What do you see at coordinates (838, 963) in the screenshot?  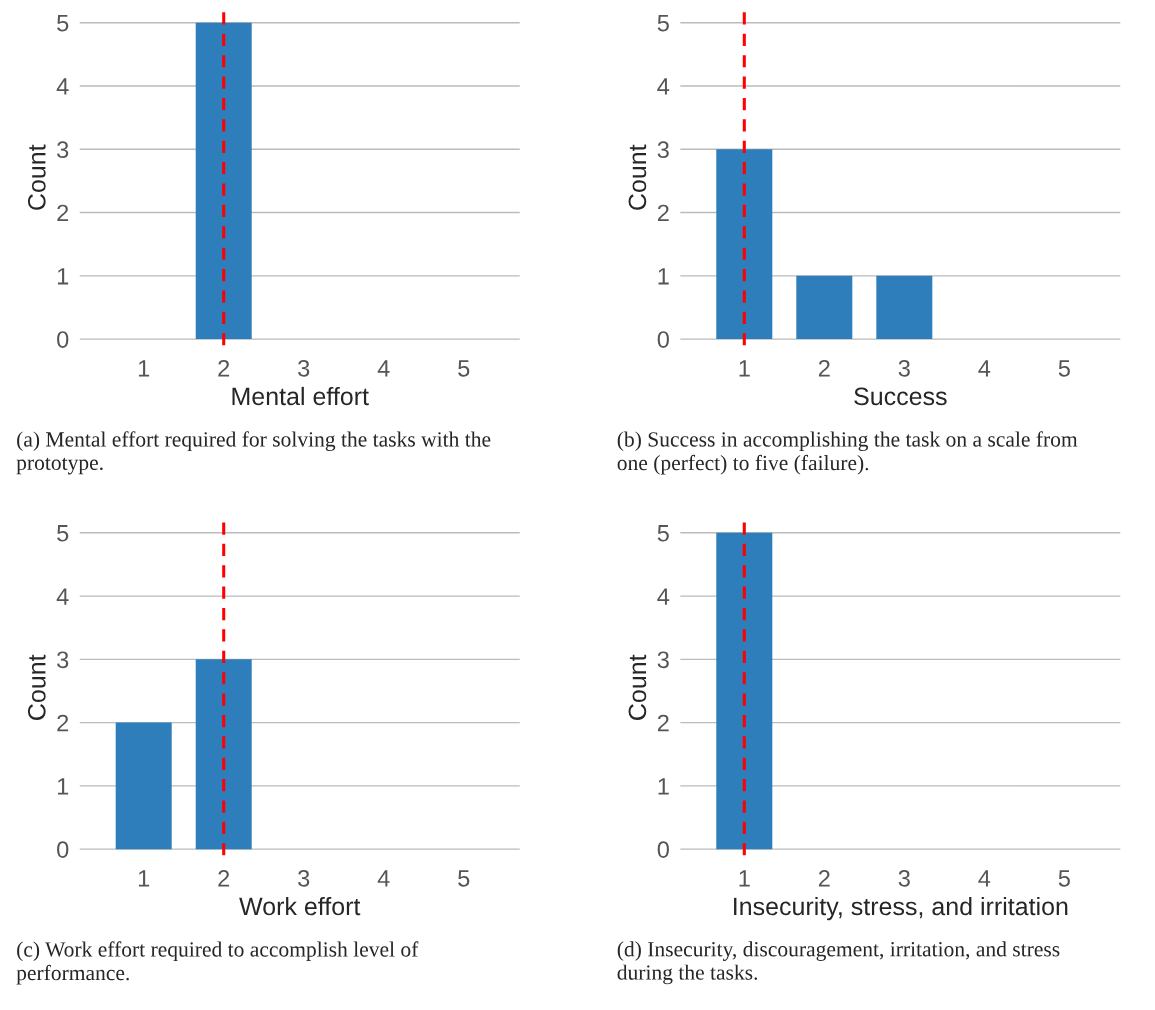 I see `text: (d) Insecurity, discouragement, irritation, and stress during the tasks.` at bounding box center [838, 963].